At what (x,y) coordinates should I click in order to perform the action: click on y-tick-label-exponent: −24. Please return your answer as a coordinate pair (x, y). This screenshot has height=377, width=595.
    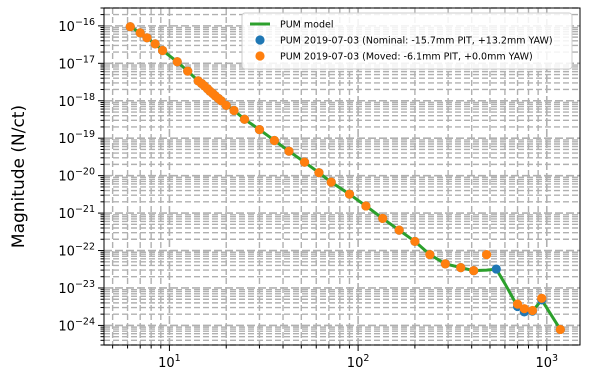
    Looking at the image, I should click on (85, 321).